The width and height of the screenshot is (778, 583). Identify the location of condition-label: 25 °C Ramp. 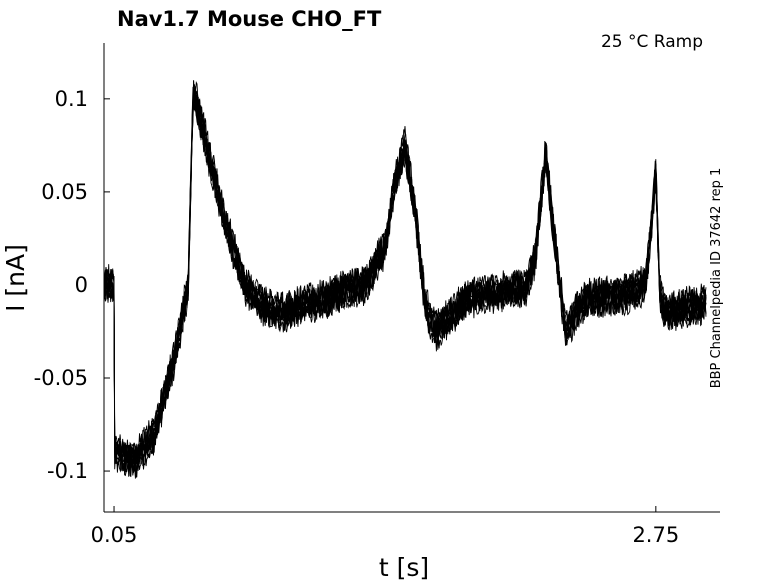
(652, 42).